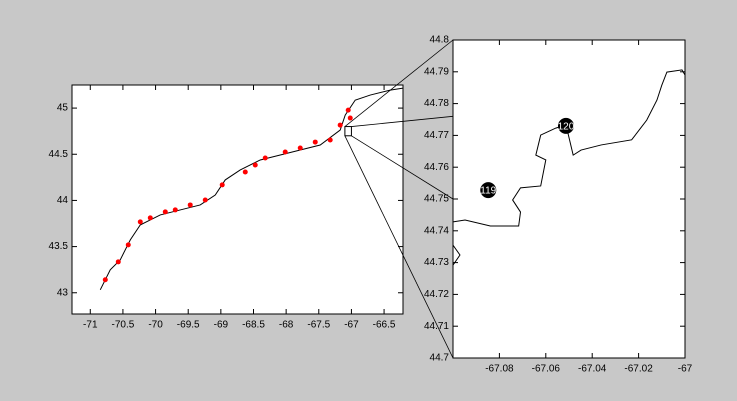 Image resolution: width=737 pixels, height=401 pixels. What do you see at coordinates (90, 325) in the screenshot?
I see `x-tick-label: -71` at bounding box center [90, 325].